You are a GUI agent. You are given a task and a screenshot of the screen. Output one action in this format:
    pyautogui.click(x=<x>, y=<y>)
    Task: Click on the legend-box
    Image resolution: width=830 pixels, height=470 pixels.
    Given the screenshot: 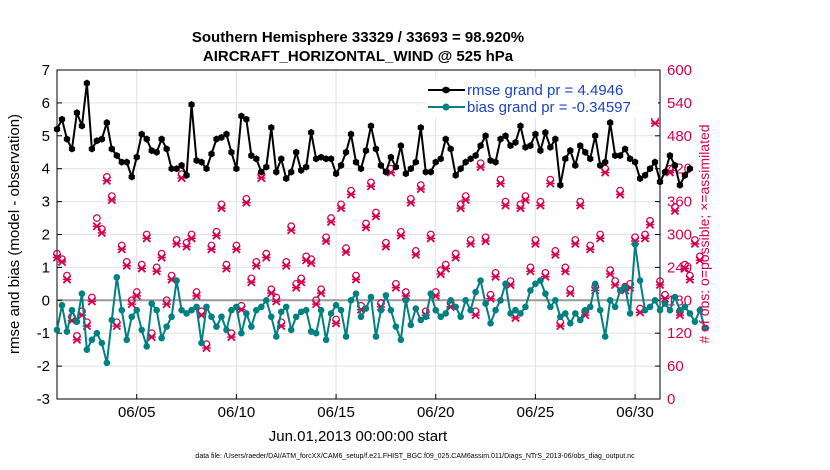 What is the action you would take?
    pyautogui.click(x=542, y=98)
    